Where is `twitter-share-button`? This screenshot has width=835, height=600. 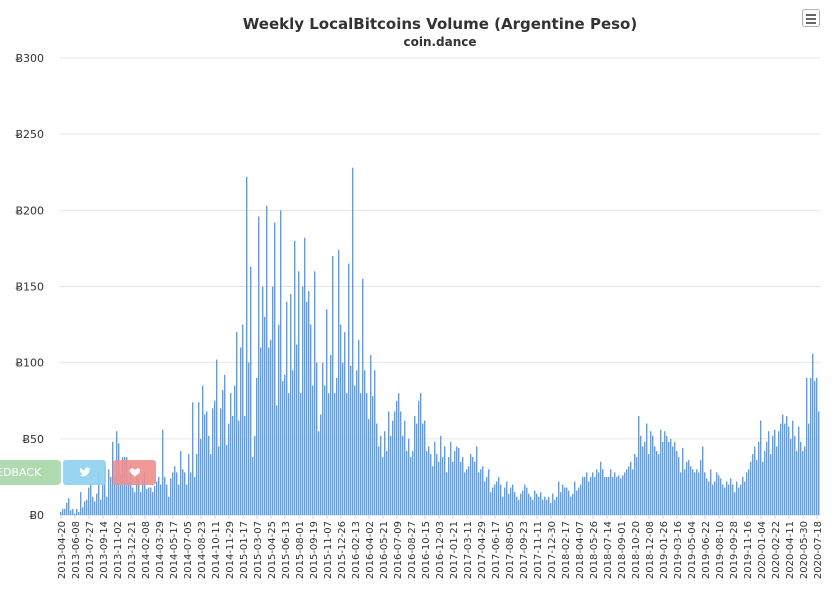
twitter-share-button is located at coordinates (84, 472).